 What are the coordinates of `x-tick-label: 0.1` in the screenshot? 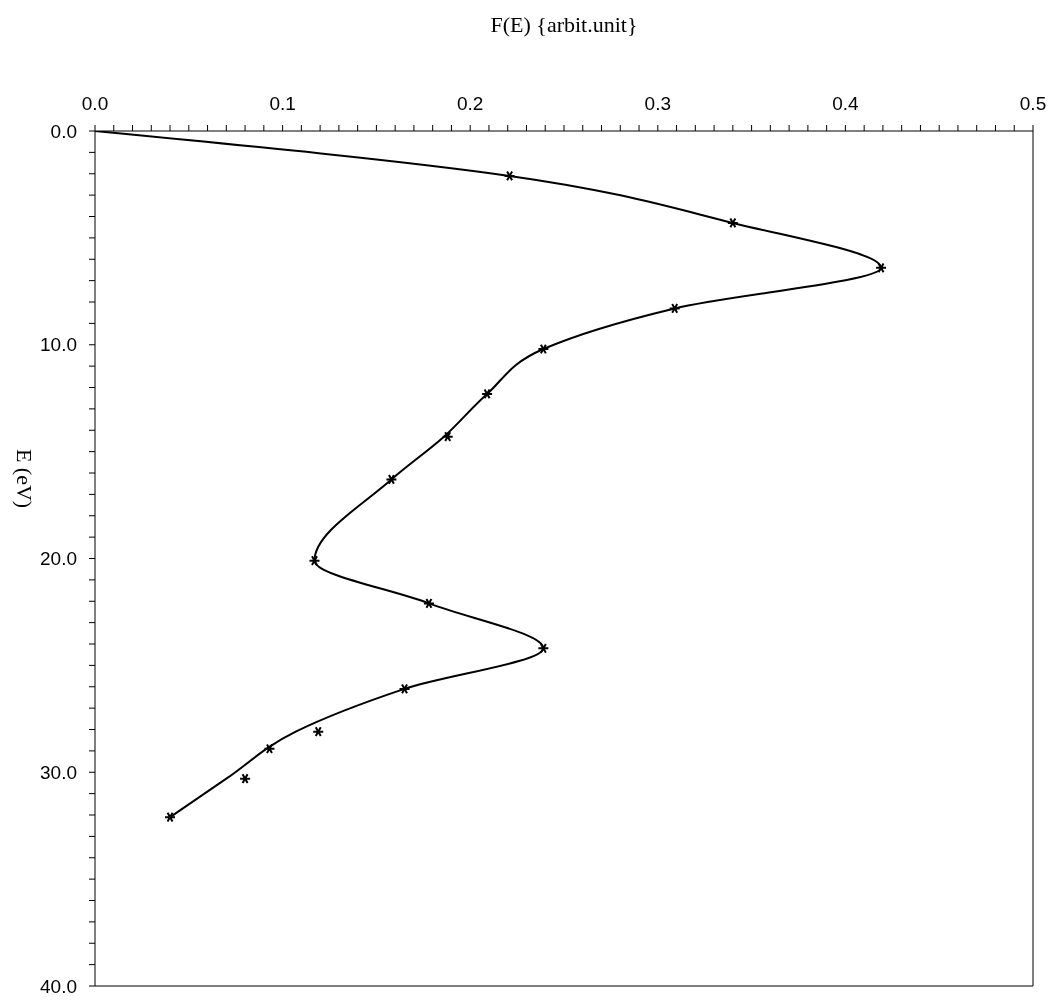 It's located at (282, 103).